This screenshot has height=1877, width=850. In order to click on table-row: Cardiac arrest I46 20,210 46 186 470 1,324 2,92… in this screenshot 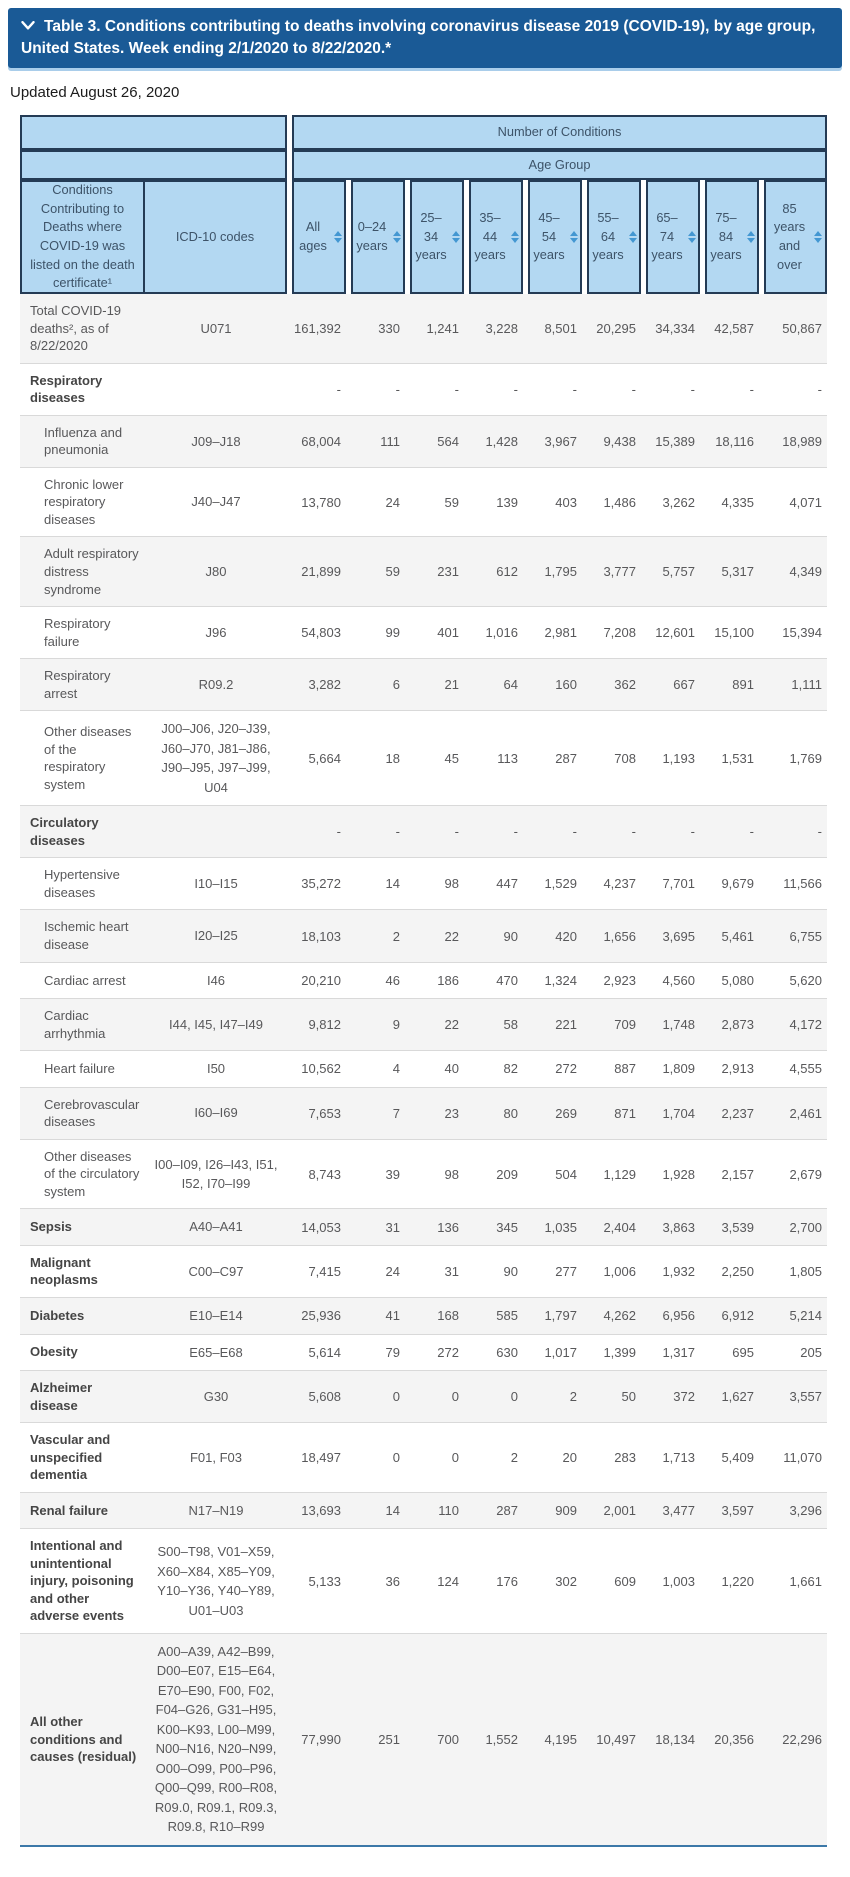, I will do `click(423, 980)`.